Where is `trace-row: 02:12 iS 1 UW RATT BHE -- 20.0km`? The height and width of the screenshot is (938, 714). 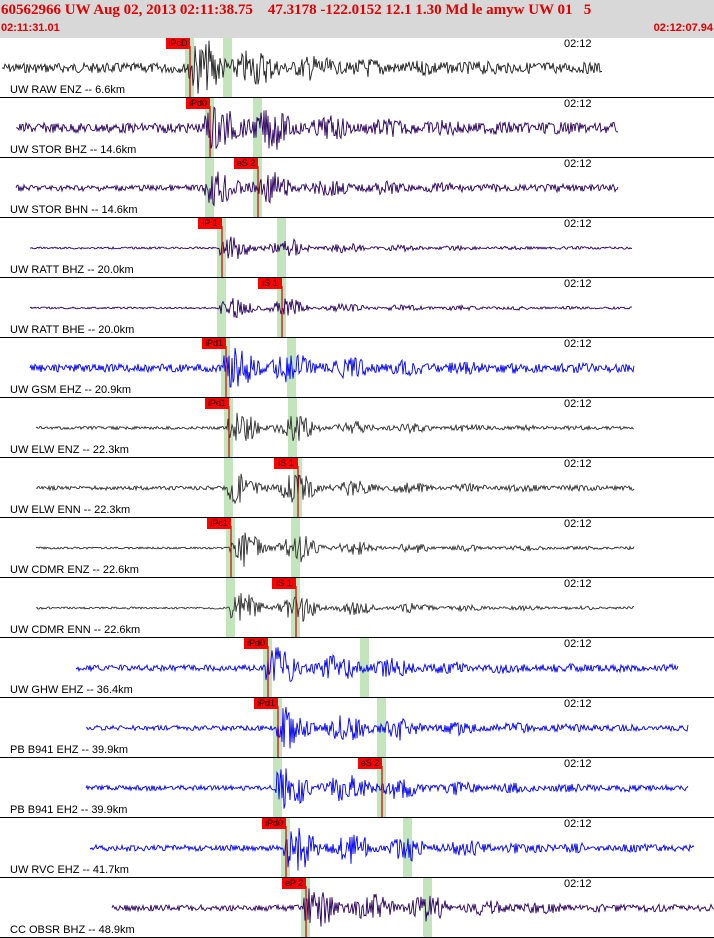
trace-row: 02:12 iS 1 UW RATT BHE -- 20.0km is located at coordinates (357, 308).